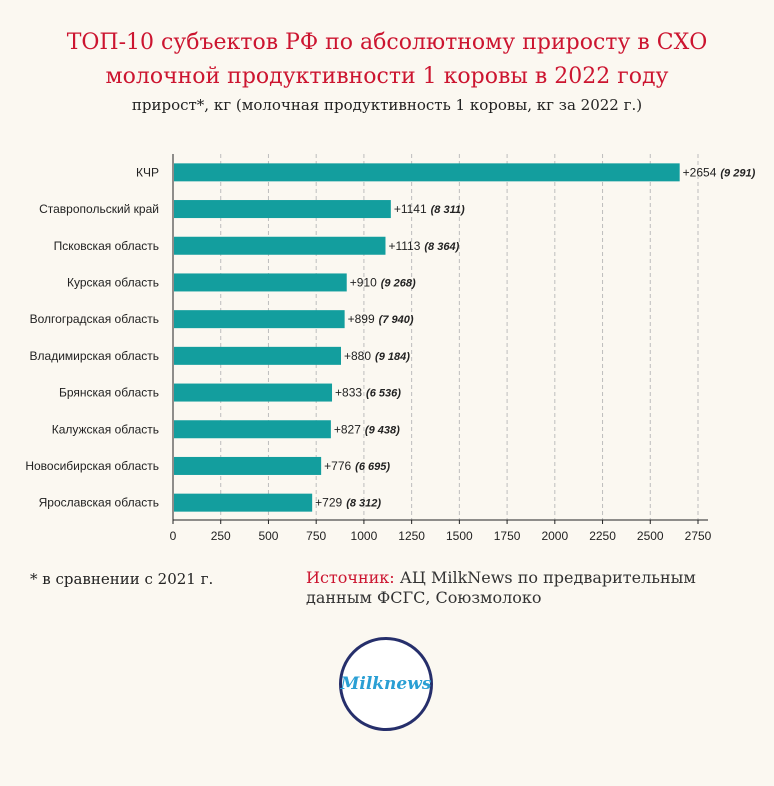 The image size is (774, 786). I want to click on value-label: +880 (9 184), so click(377, 356).